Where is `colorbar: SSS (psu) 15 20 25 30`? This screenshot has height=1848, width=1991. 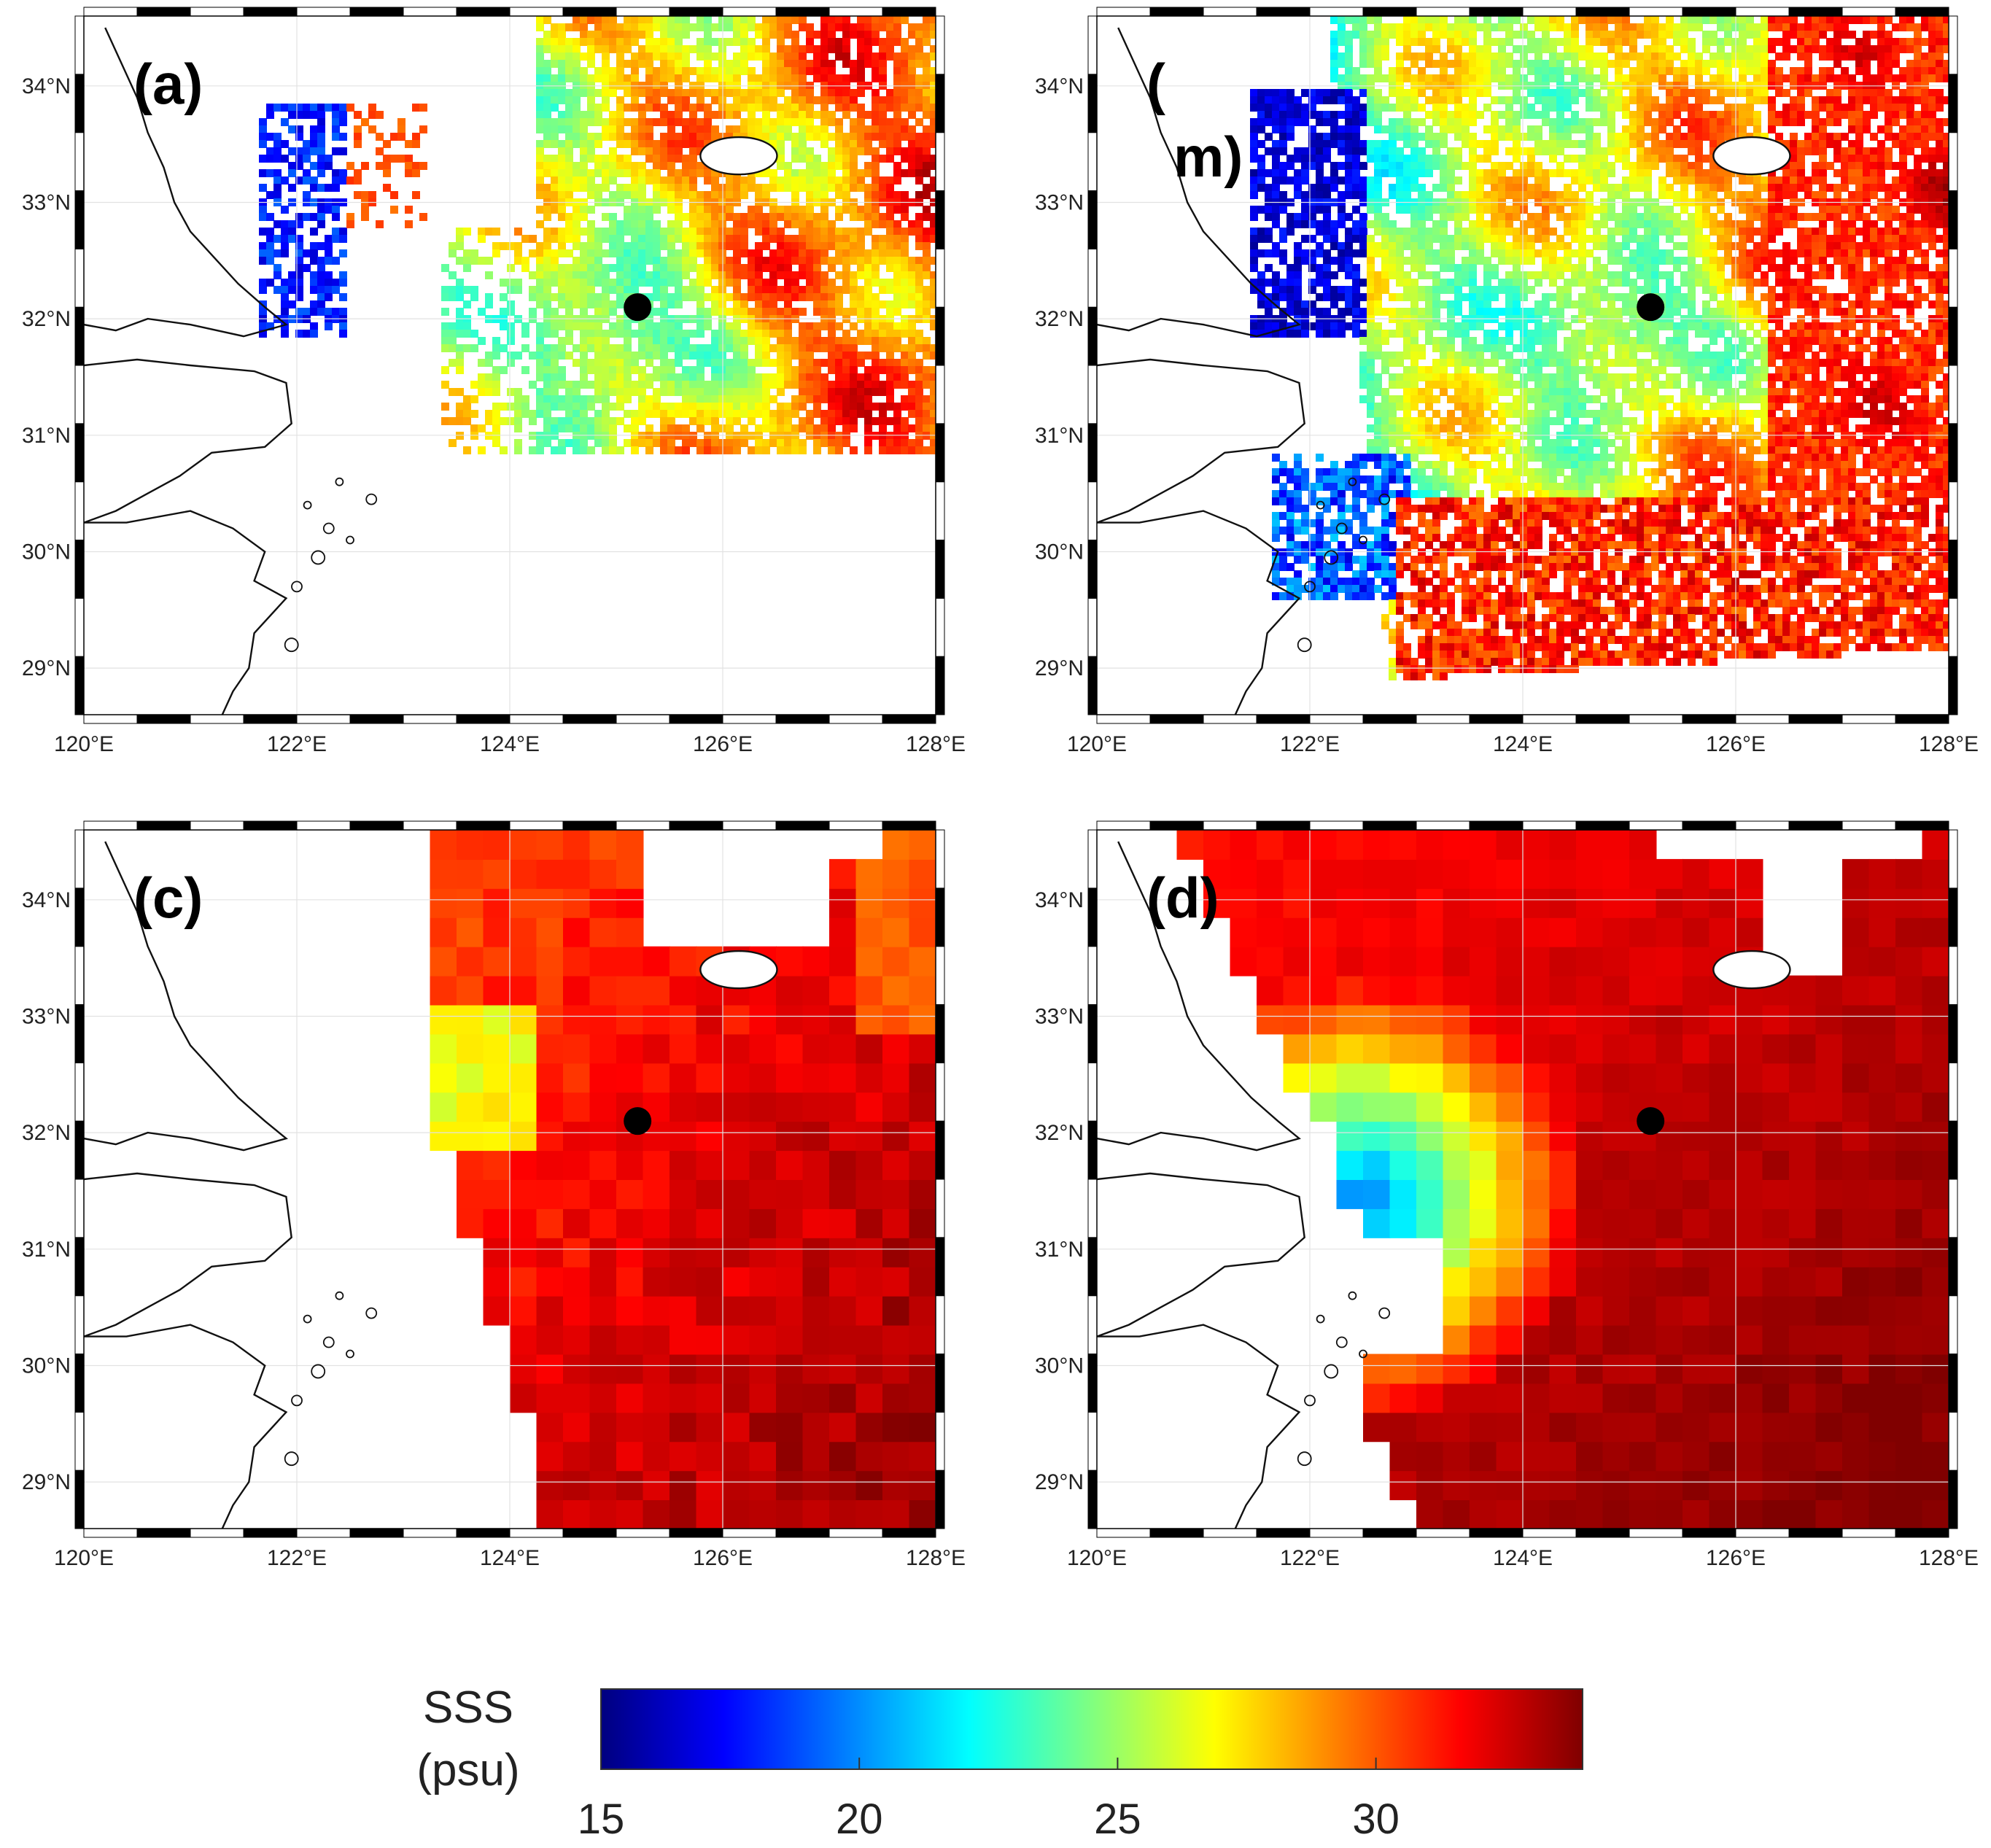 colorbar: SSS (psu) 15 20 25 30 is located at coordinates (999, 1762).